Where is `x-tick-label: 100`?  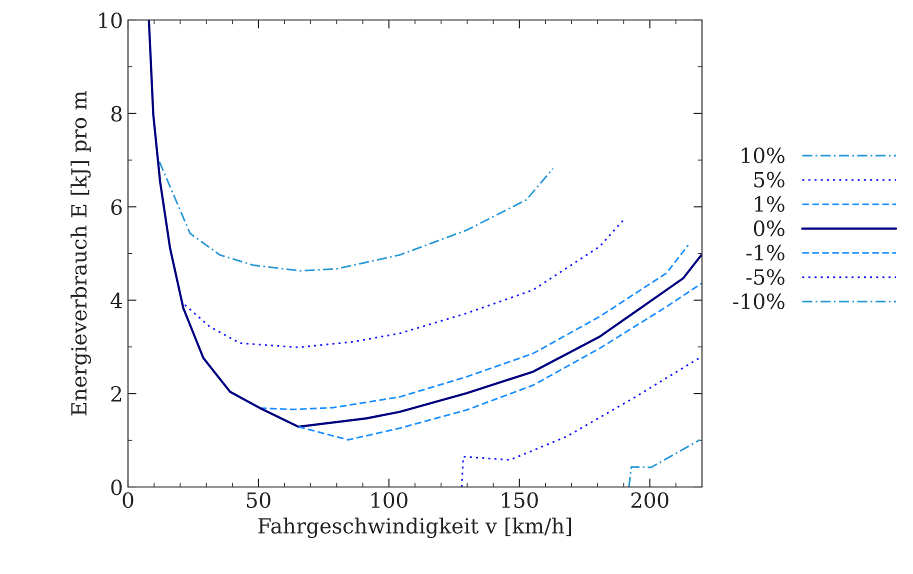 x-tick-label: 100 is located at coordinates (390, 500).